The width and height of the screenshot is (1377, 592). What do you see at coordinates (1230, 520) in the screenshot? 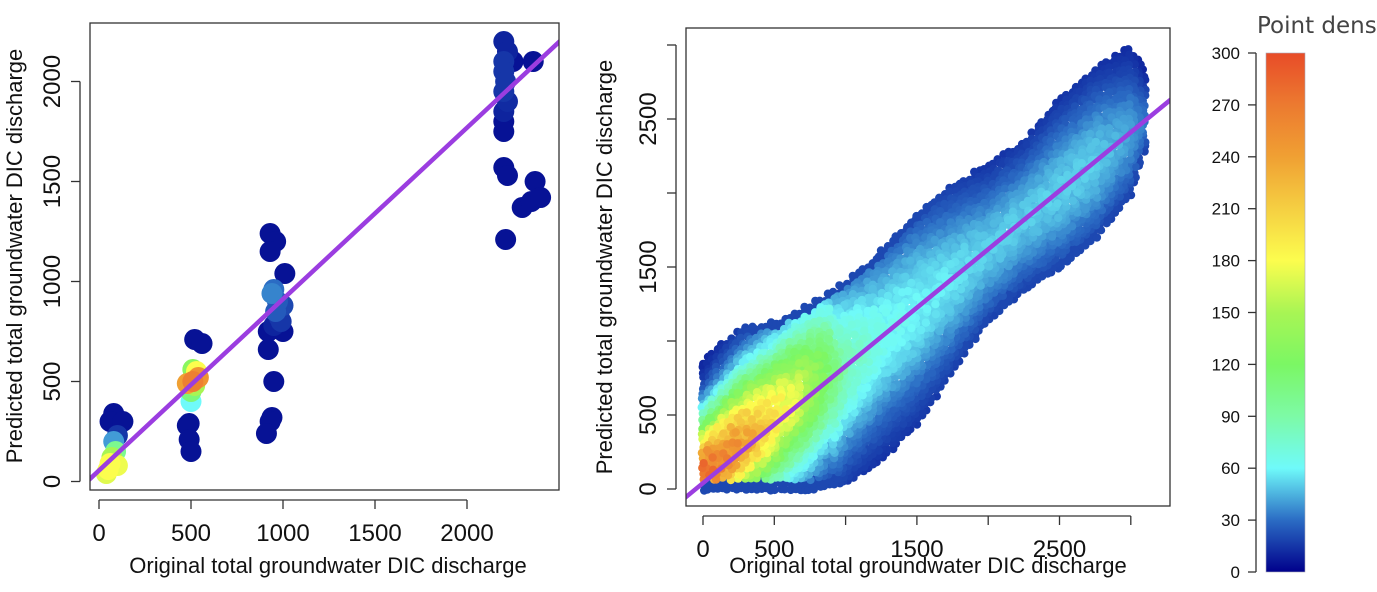
I see `colorbar-tick-label: 30` at bounding box center [1230, 520].